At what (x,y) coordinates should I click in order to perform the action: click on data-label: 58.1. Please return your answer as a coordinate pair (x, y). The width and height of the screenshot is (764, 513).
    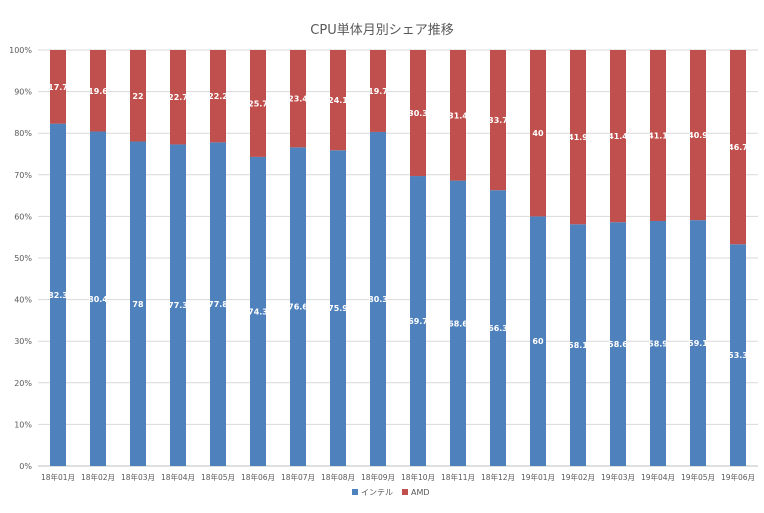
    Looking at the image, I should click on (578, 345).